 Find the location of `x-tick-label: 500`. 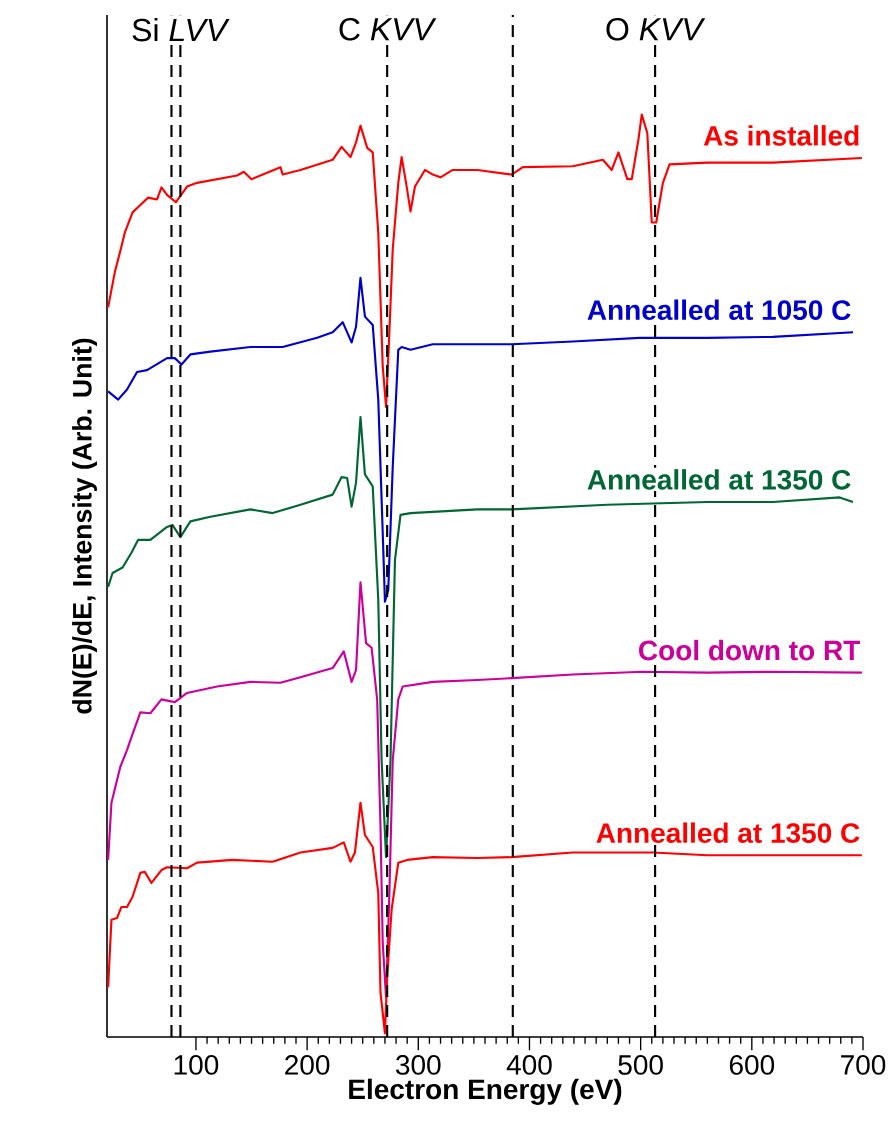

x-tick-label: 500 is located at coordinates (640, 1065).